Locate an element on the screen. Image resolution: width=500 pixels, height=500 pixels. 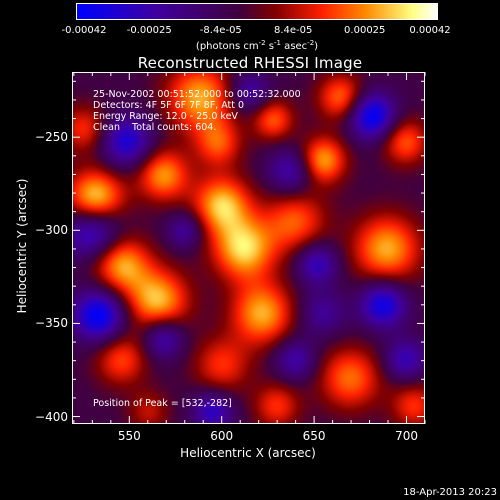
colorbar-tick-label: -0.00025 is located at coordinates (149, 30).